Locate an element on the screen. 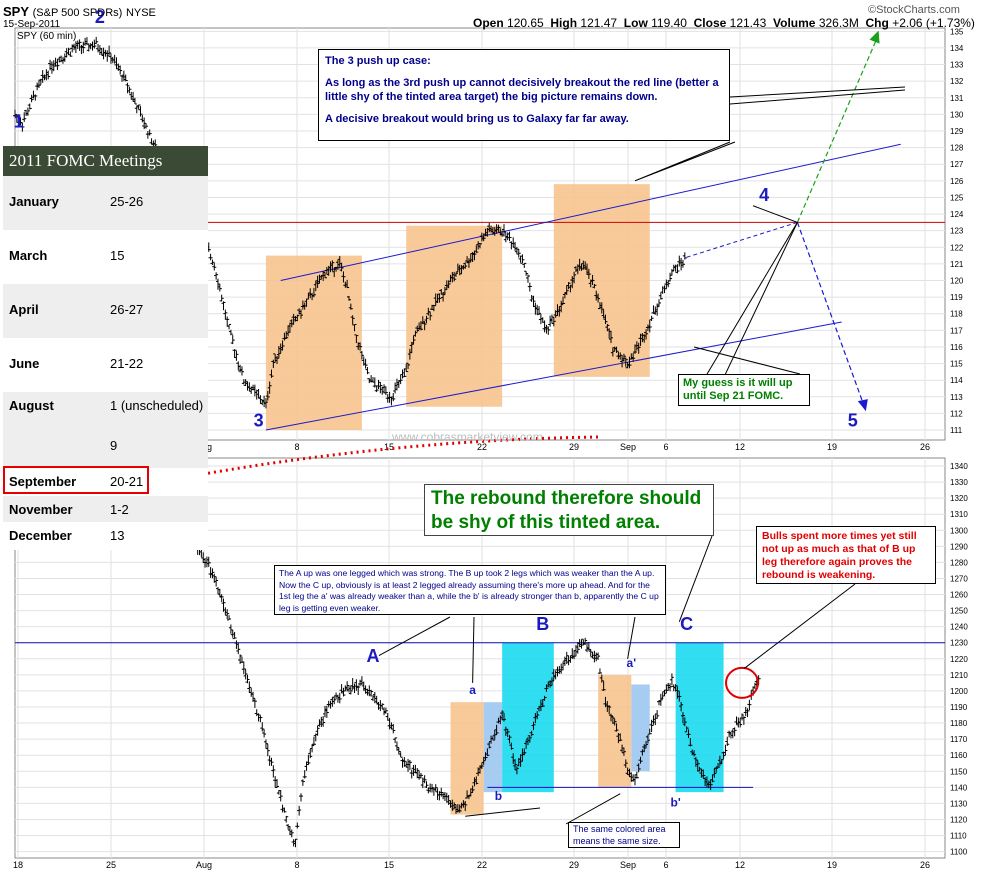  x-tick-label: Sep is located at coordinates (628, 865).